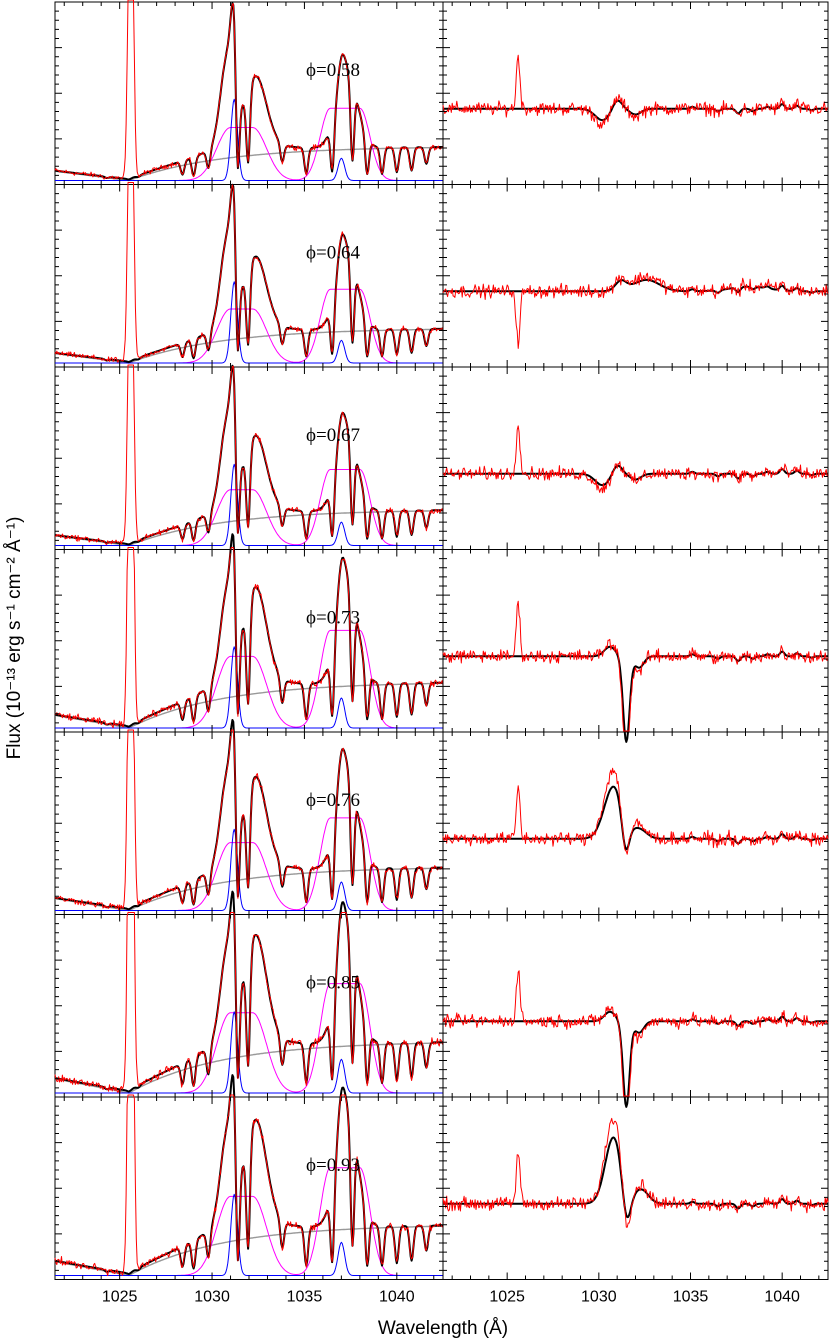 The image size is (830, 1342). I want to click on left-panel: ϕ=0.93, so click(249, 1177).